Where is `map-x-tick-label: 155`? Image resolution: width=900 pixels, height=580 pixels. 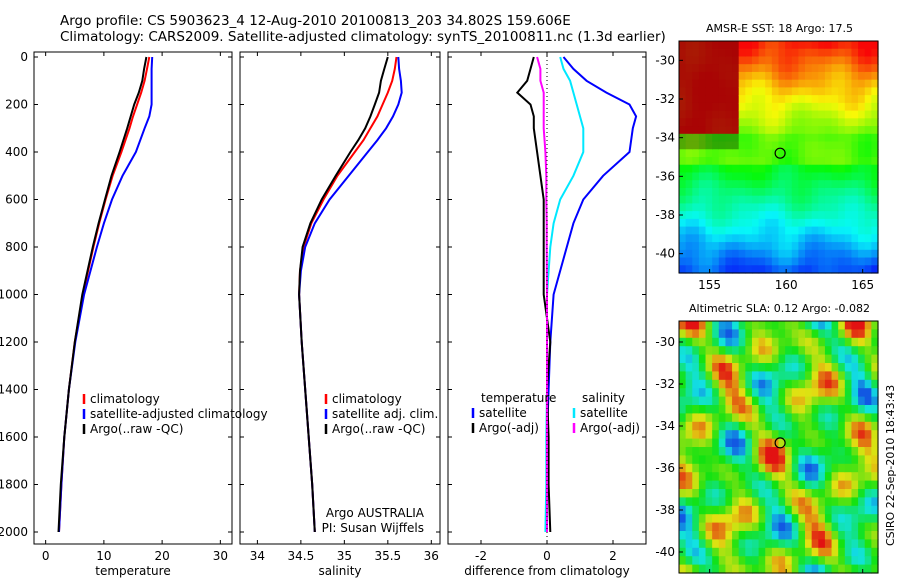 map-x-tick-label: 155 is located at coordinates (709, 579).